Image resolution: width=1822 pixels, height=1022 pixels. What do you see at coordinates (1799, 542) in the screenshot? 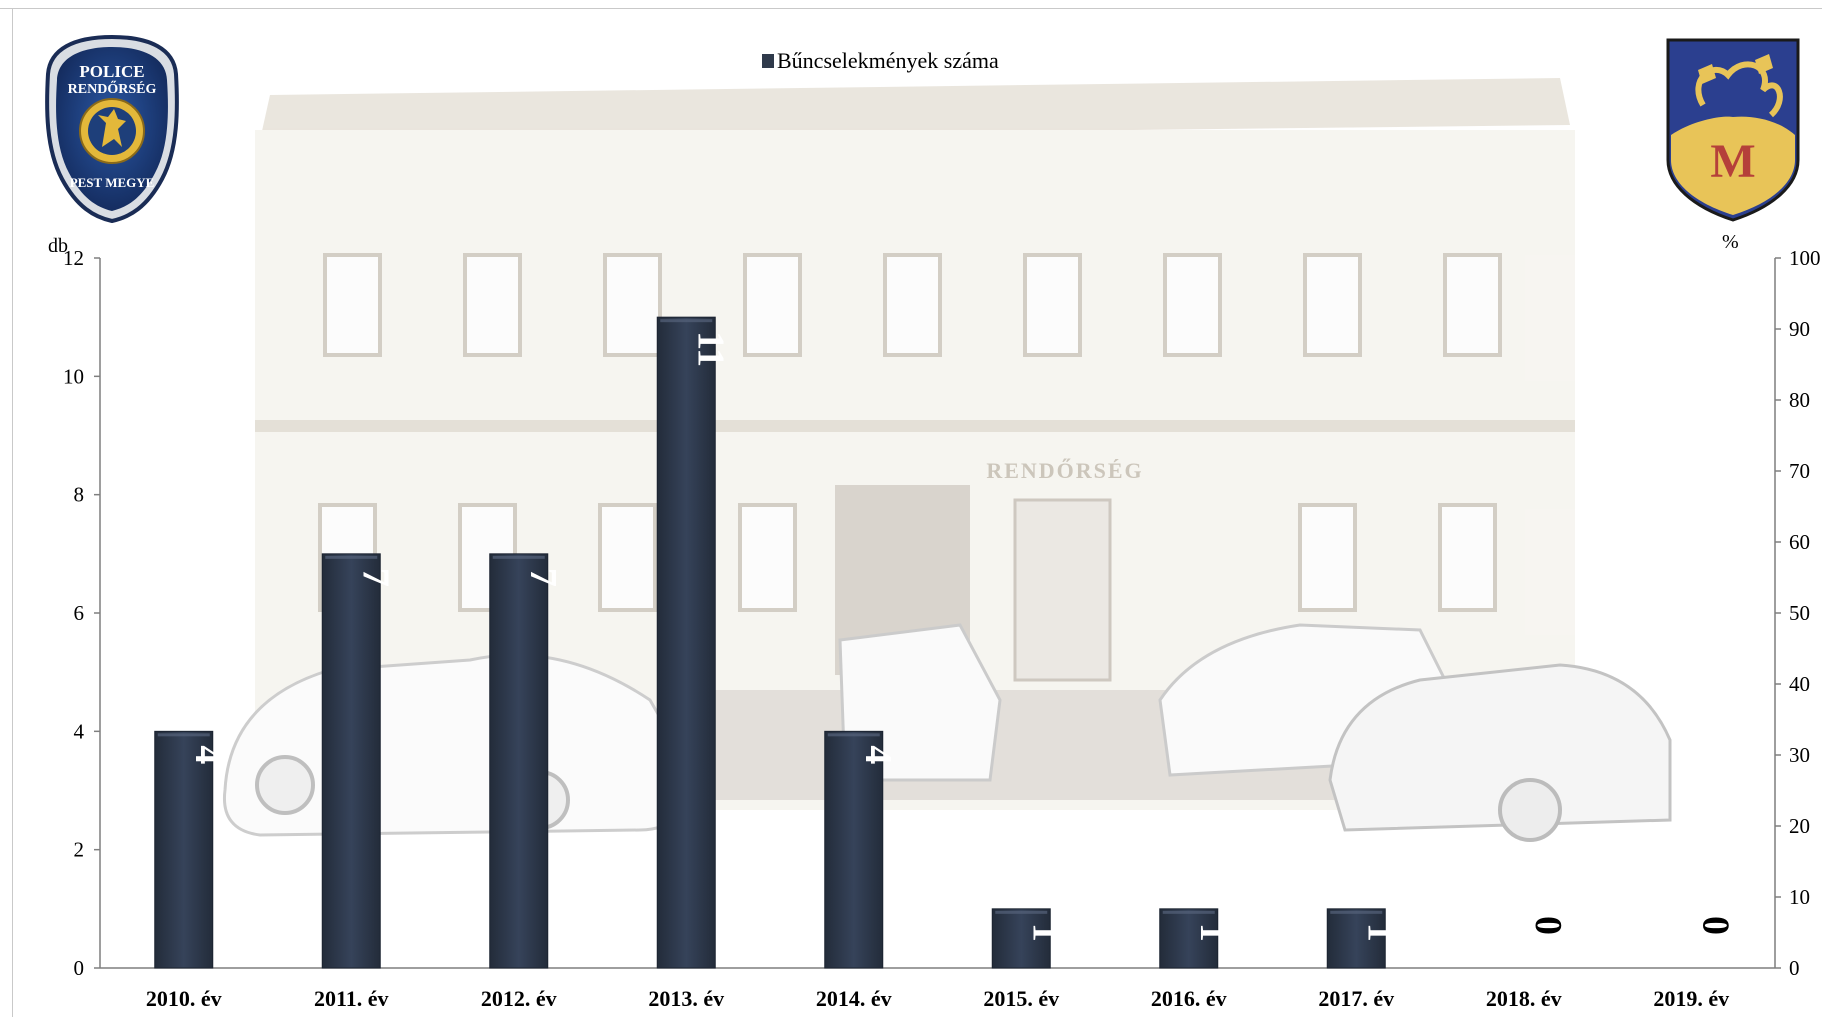
I see `y2-tick-label: 60` at bounding box center [1799, 542].